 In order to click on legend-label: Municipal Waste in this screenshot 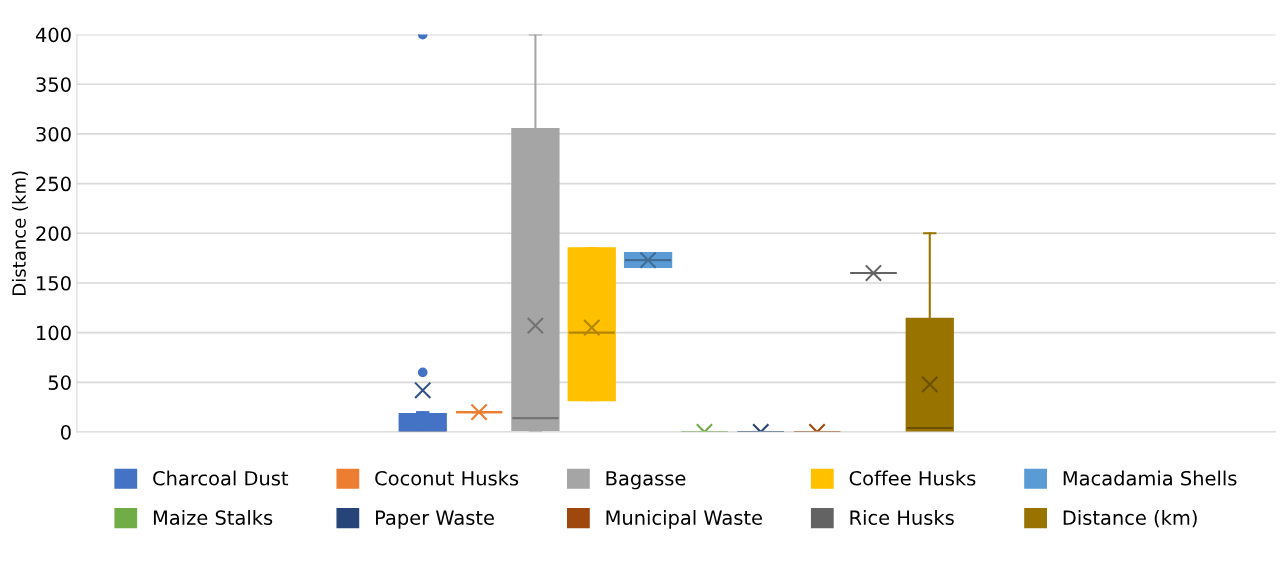, I will do `click(684, 519)`.